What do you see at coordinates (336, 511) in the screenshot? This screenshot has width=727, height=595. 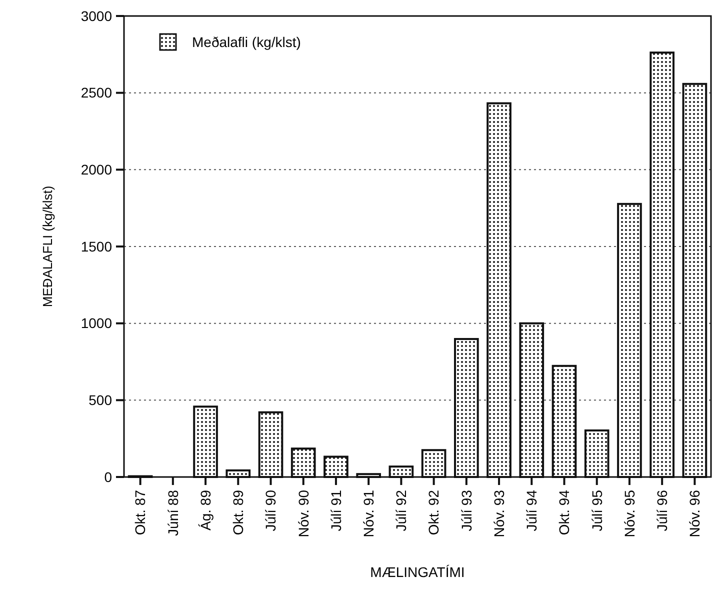 I see `x-tick-label: Júlí 91` at bounding box center [336, 511].